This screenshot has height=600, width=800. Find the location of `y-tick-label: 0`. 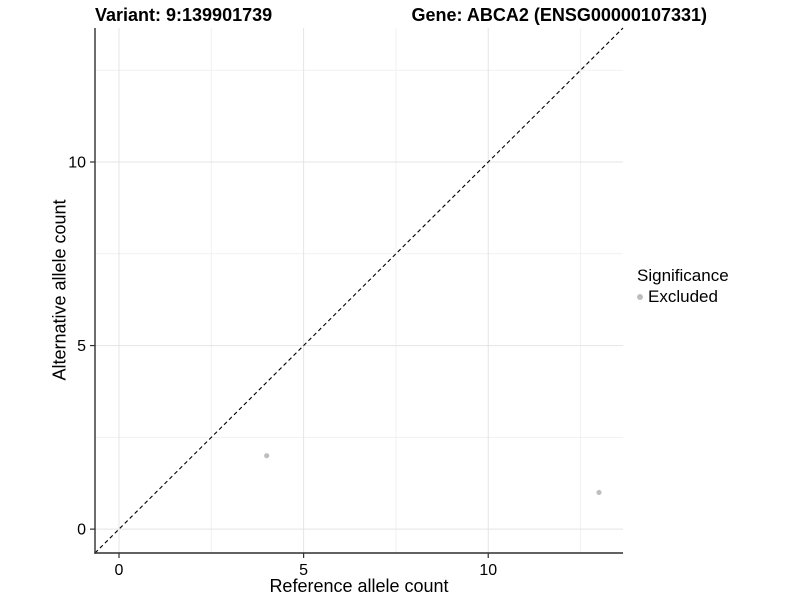

y-tick-label: 0 is located at coordinates (81, 530).